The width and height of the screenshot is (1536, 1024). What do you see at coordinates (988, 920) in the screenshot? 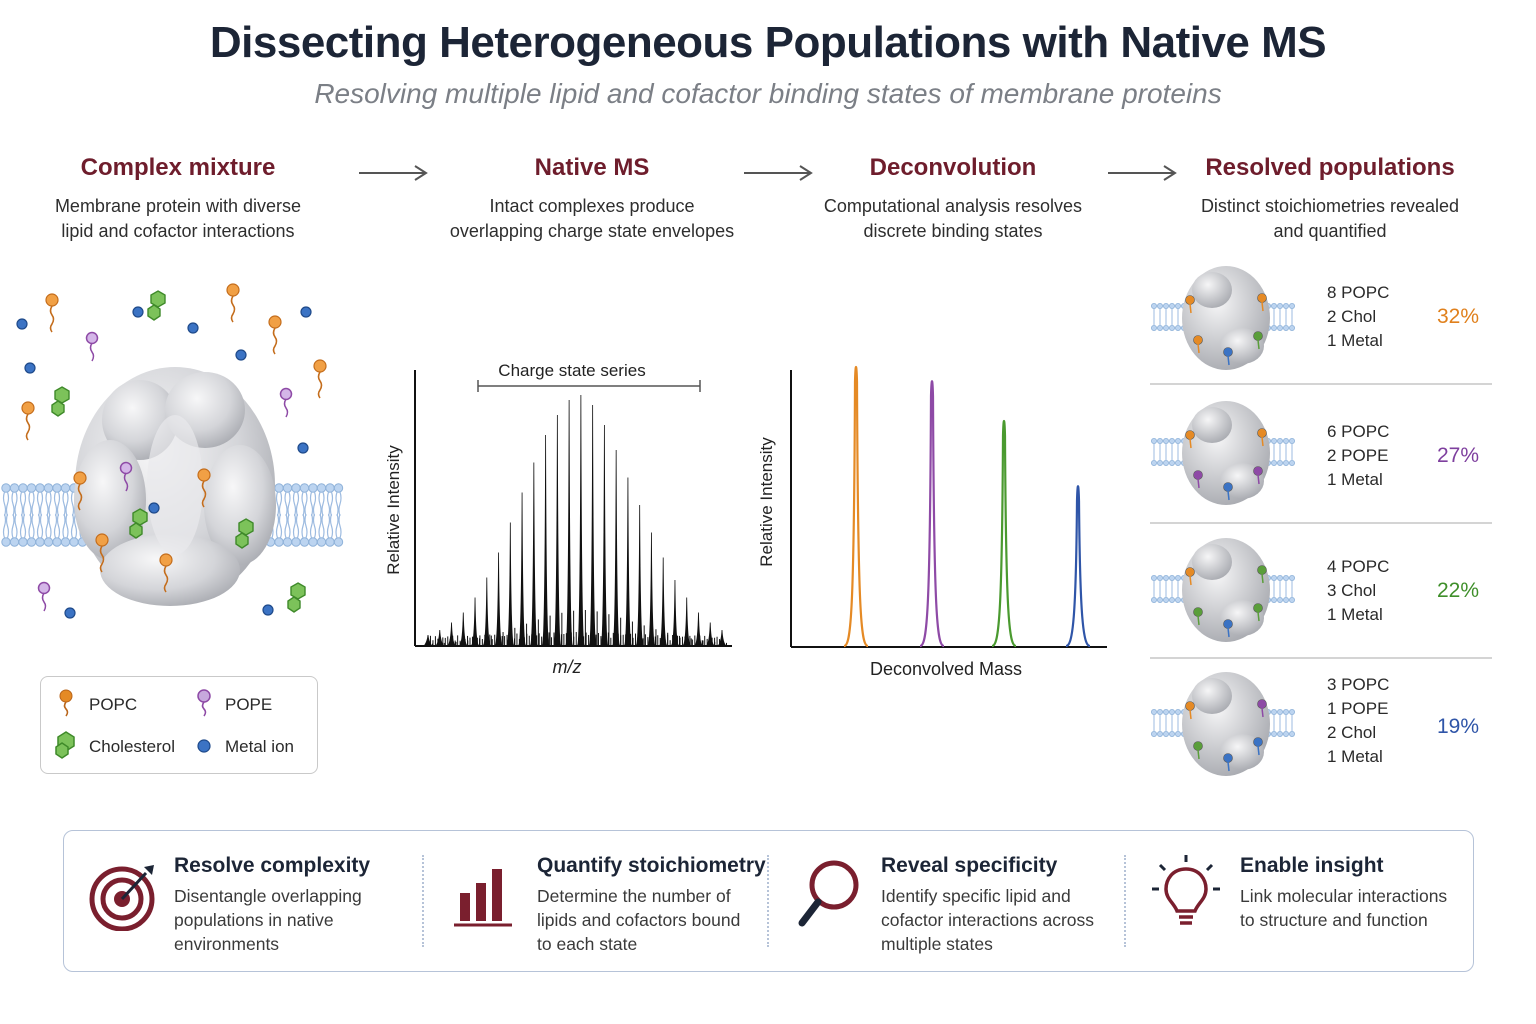
I see `benefit-description-line: cofactor interactions across` at bounding box center [988, 920].